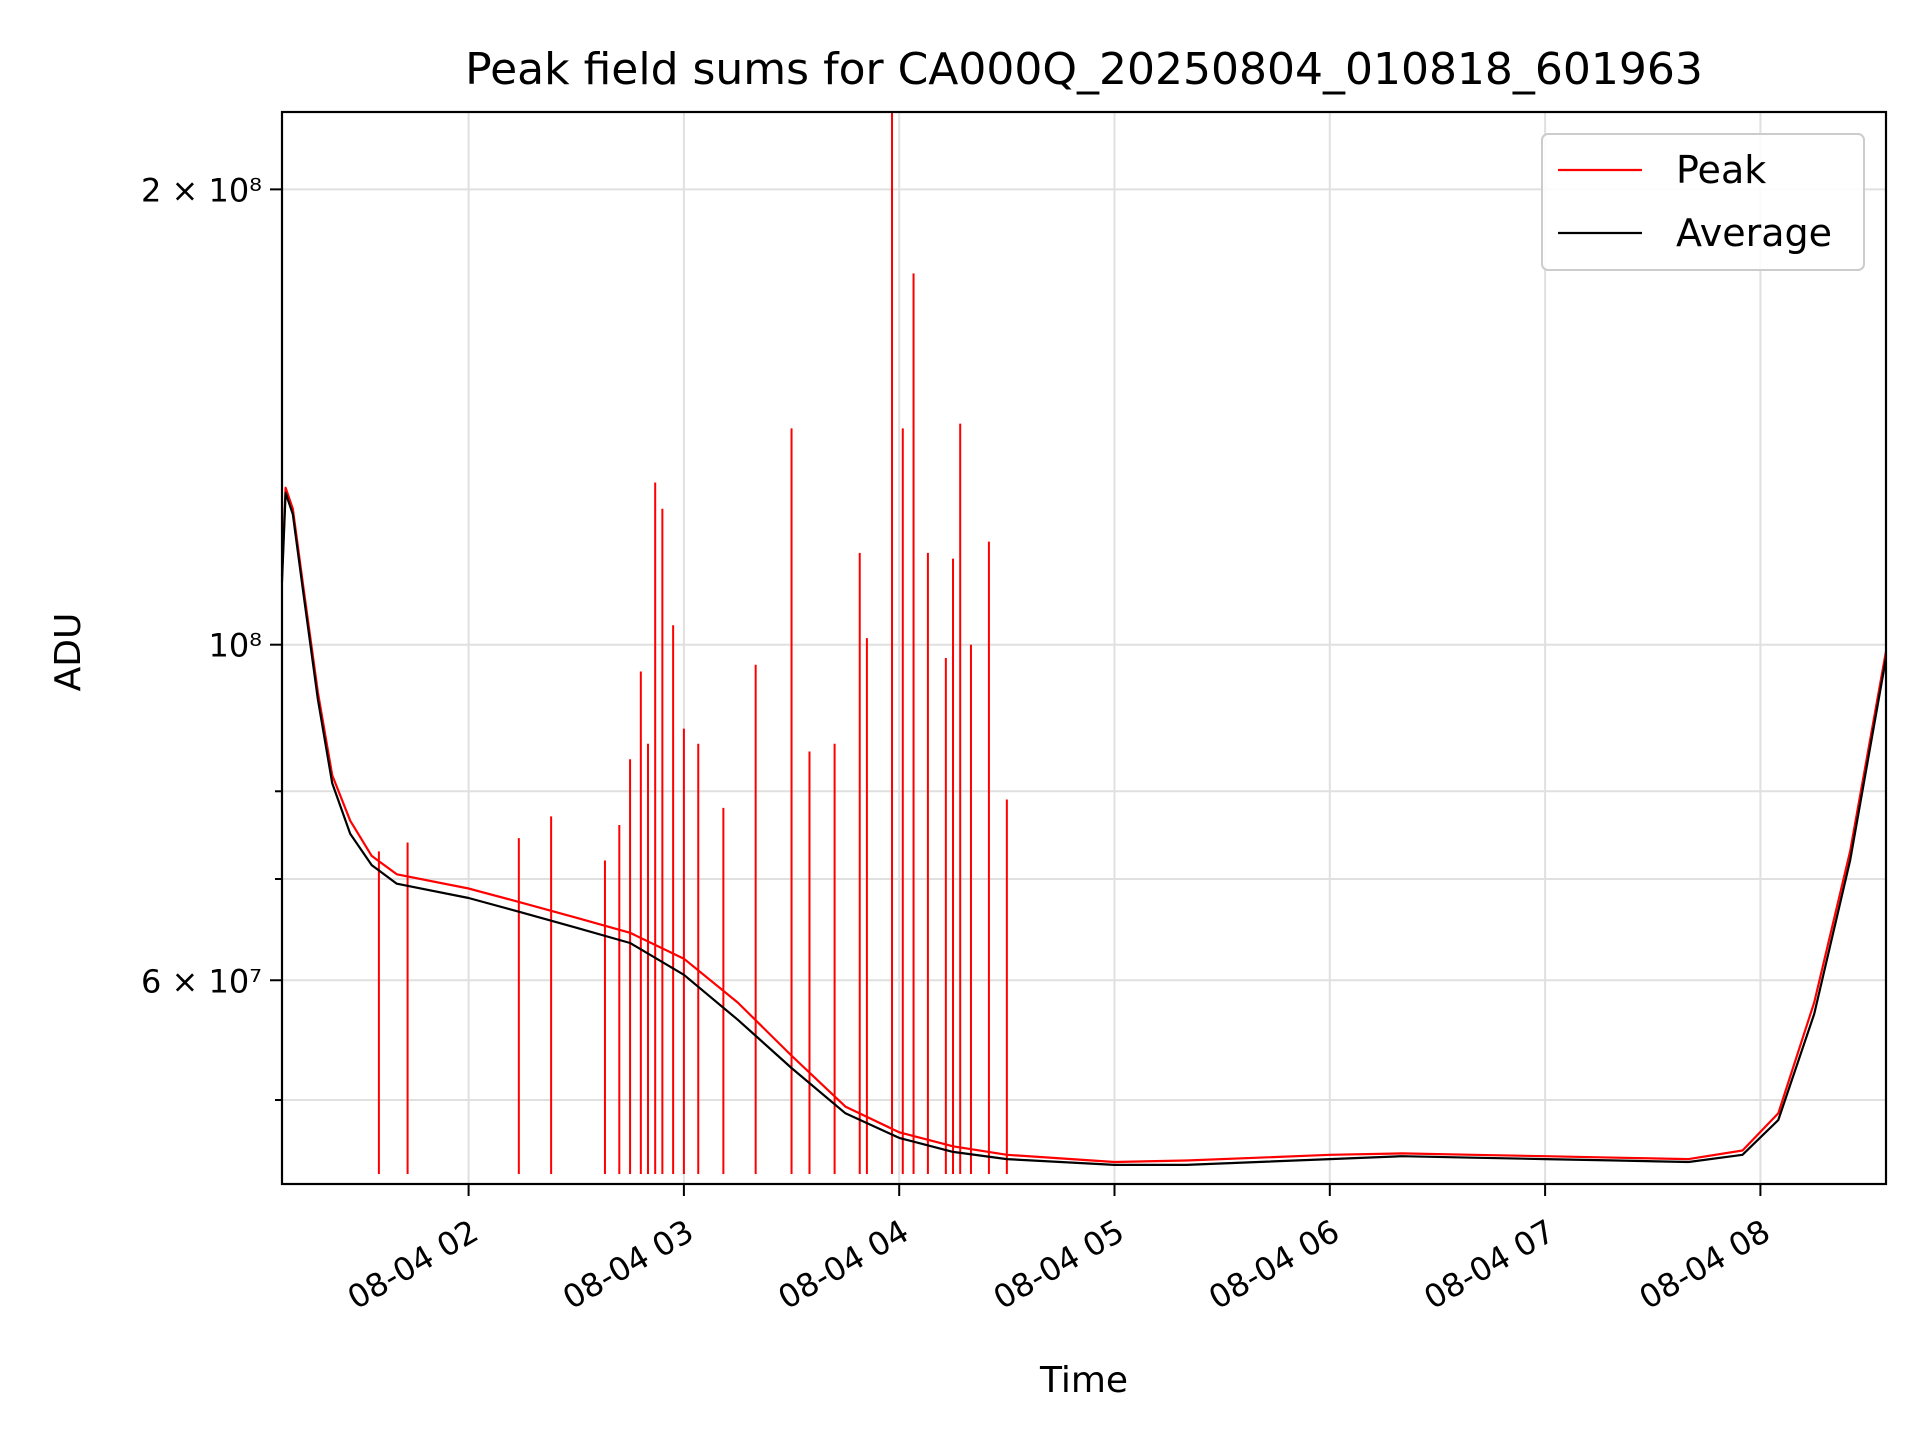  I want to click on legend-box, so click(1703, 202).